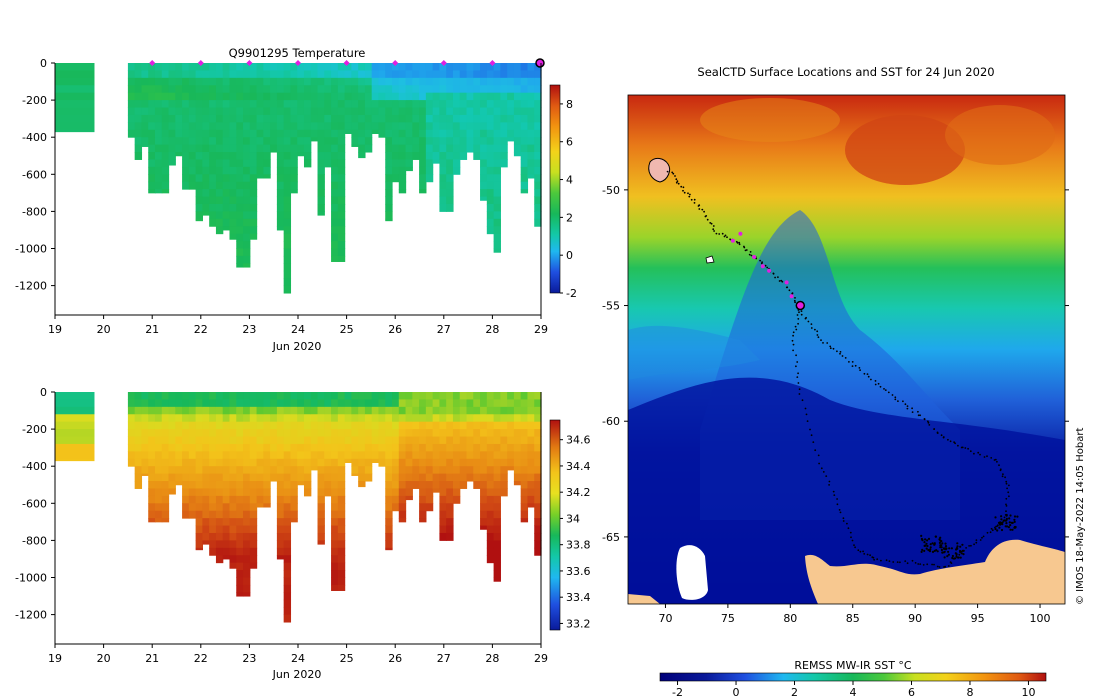 The width and height of the screenshot is (1100, 700). I want to click on map-x-ticks: 70 75 80 85 90 95 100, so click(854, 614).